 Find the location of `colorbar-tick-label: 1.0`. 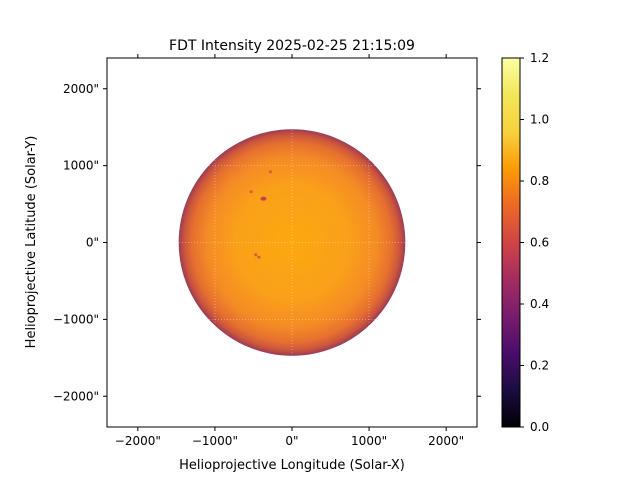

colorbar-tick-label: 1.0 is located at coordinates (539, 120).